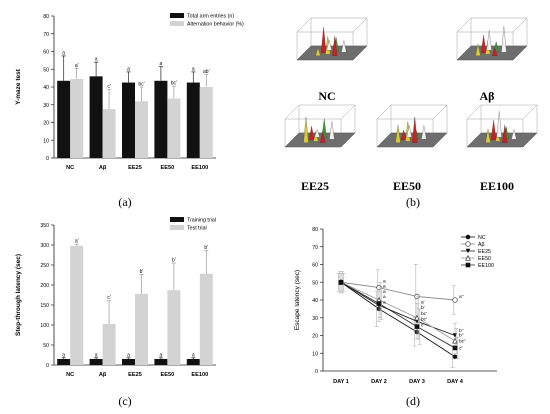 The width and height of the screenshot is (550, 414). I want to click on sig-label: bc', so click(424, 320).